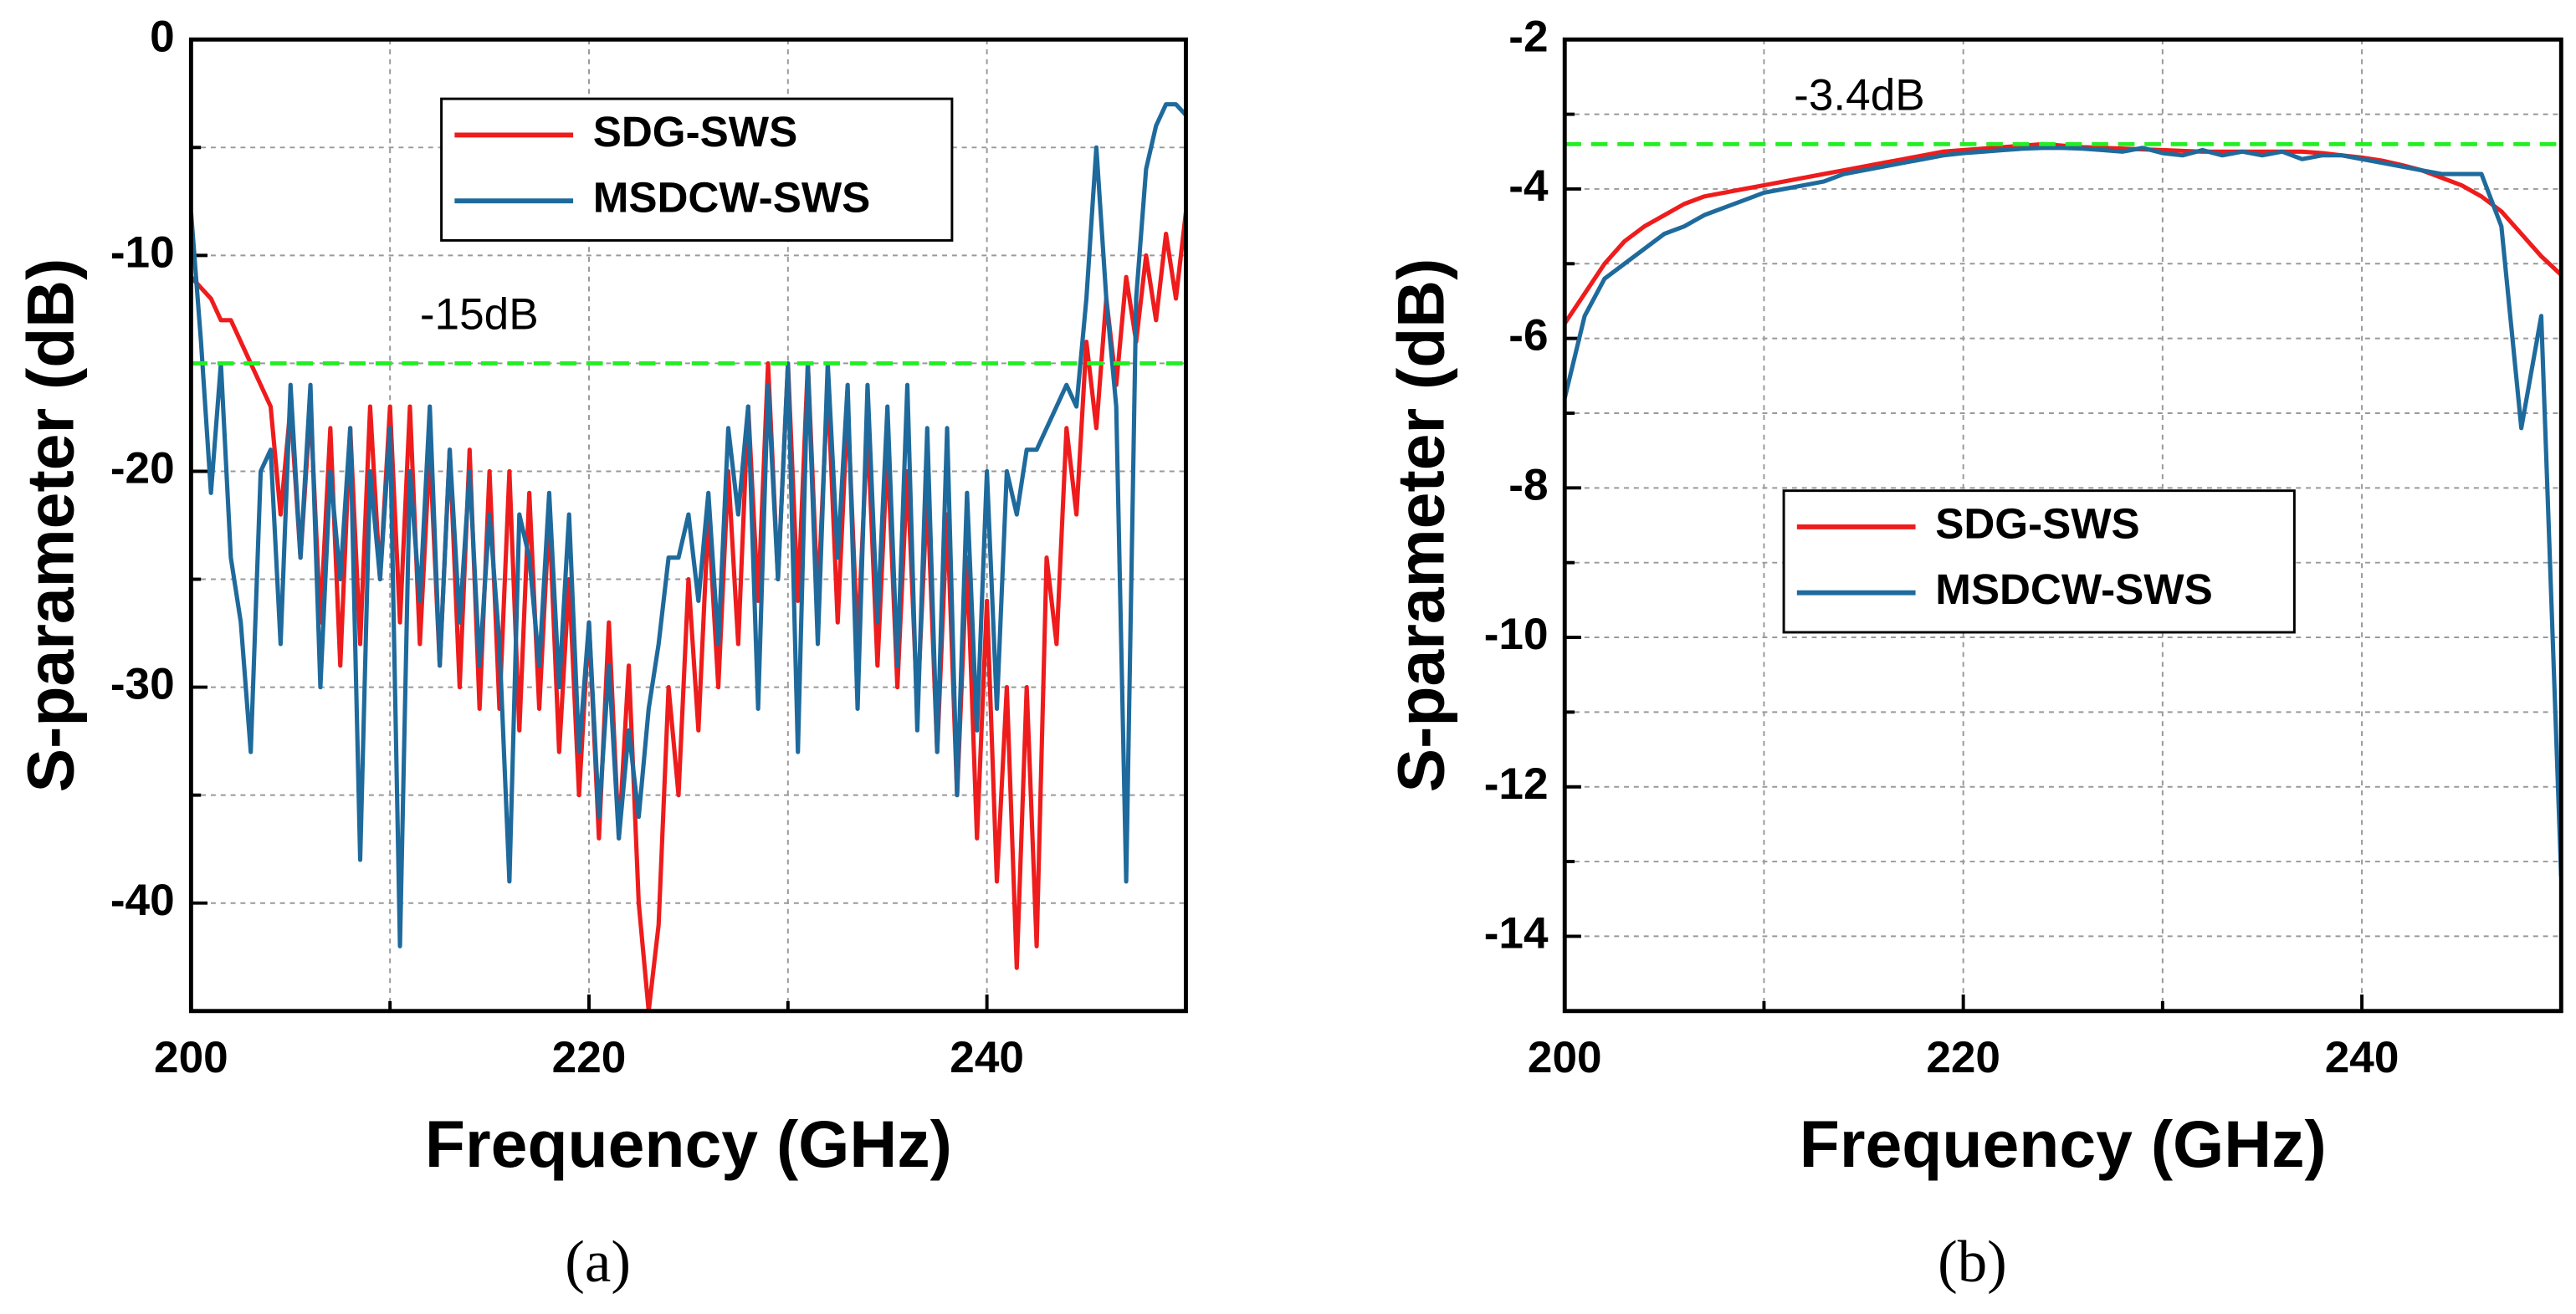 This screenshot has width=2576, height=1314. What do you see at coordinates (142, 685) in the screenshot?
I see `y-tick-label: -30` at bounding box center [142, 685].